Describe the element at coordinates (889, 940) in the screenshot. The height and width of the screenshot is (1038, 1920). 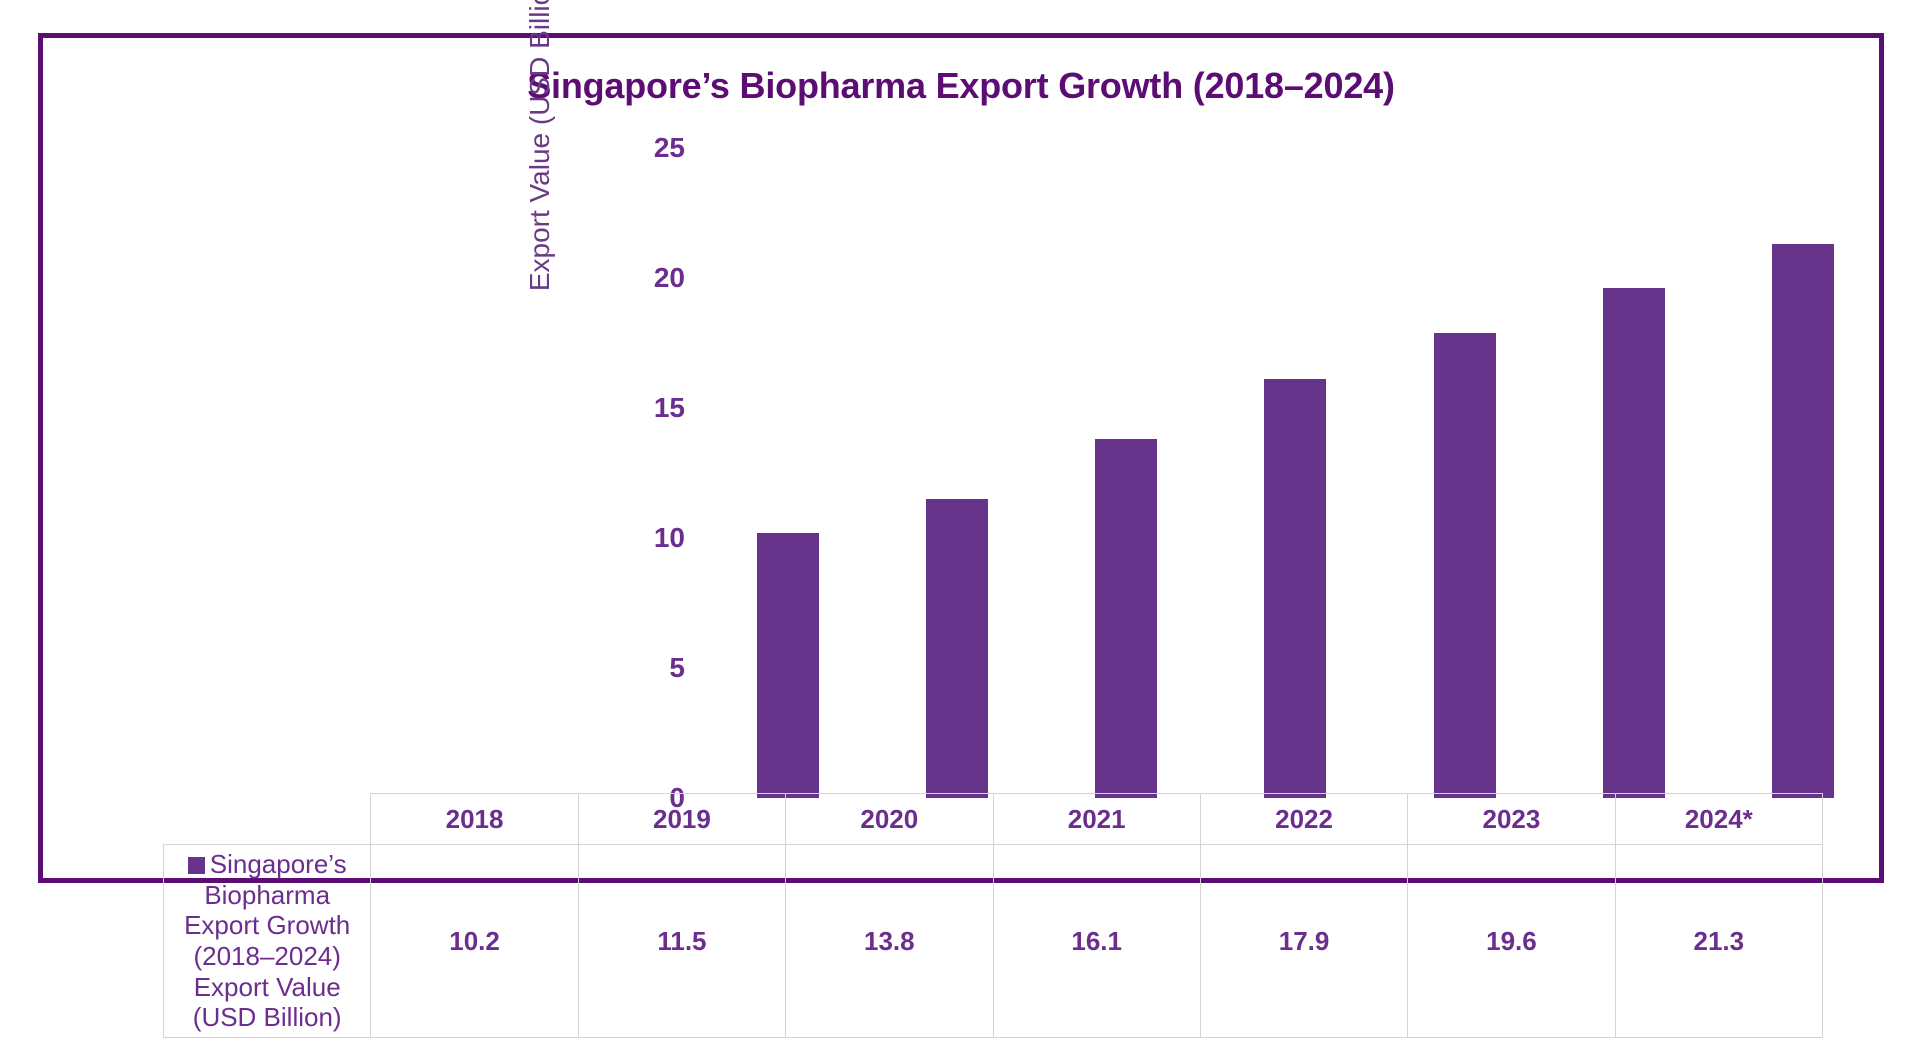
I see `value-cell-2020: 13.8` at that location.